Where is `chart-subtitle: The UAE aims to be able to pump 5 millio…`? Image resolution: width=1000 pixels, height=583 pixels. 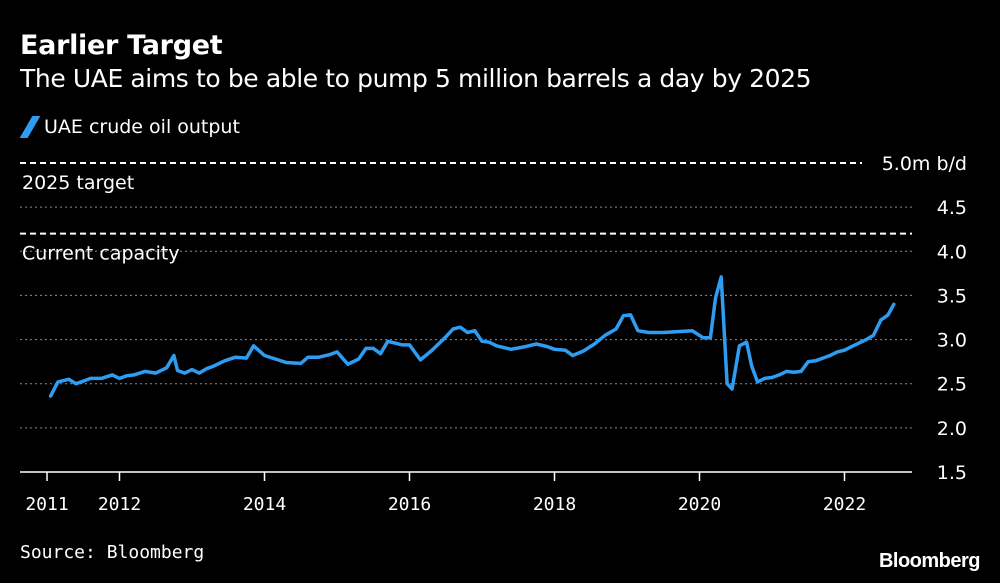
chart-subtitle: The UAE aims to be able to pump 5 millio… is located at coordinates (416, 78).